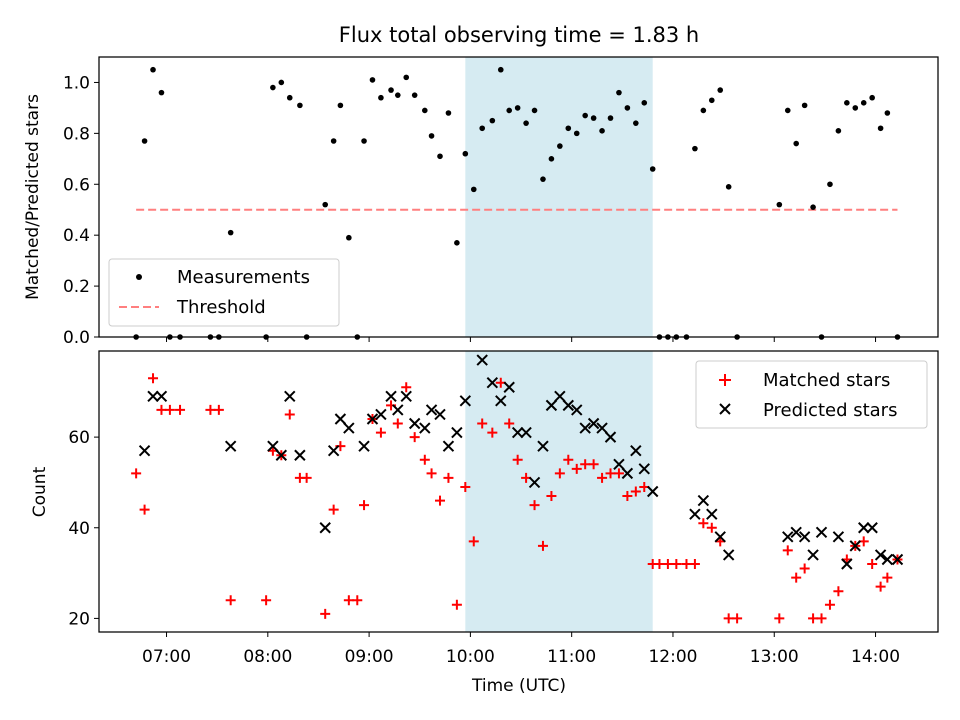  What do you see at coordinates (571, 657) in the screenshot?
I see `x-tick-label: 11:00` at bounding box center [571, 657].